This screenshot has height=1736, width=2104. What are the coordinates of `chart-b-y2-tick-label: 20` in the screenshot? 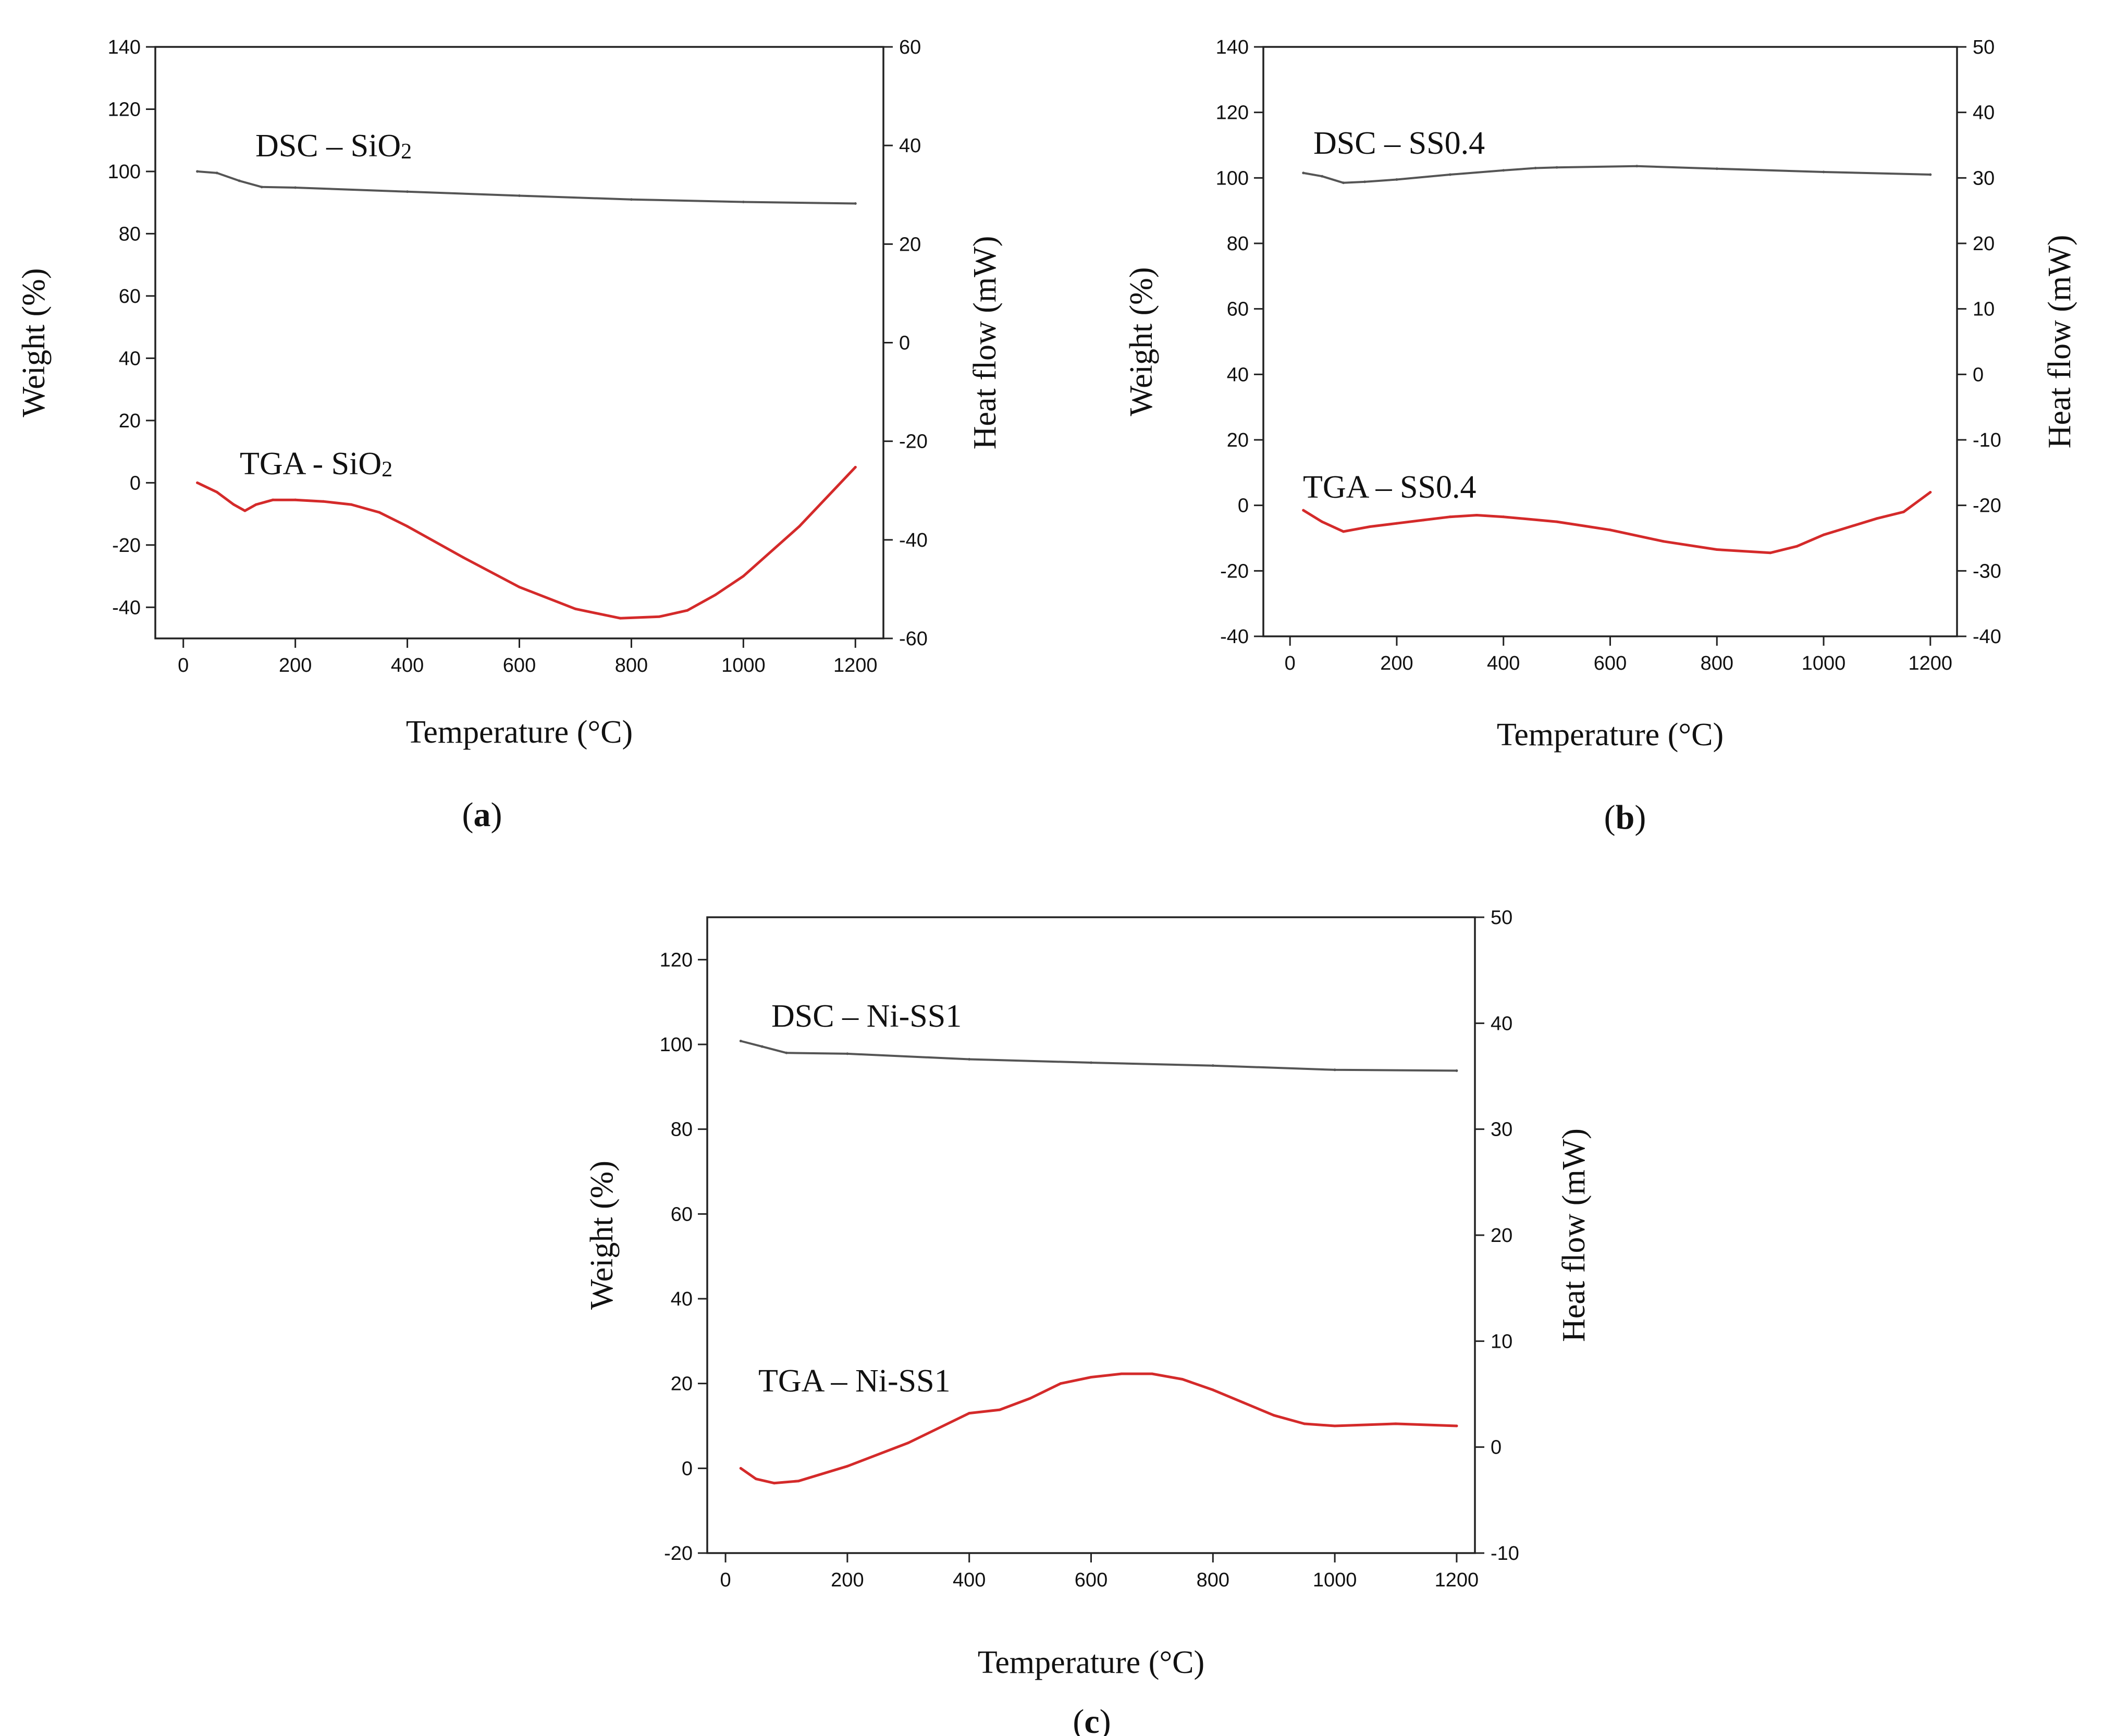 It's located at (1984, 244).